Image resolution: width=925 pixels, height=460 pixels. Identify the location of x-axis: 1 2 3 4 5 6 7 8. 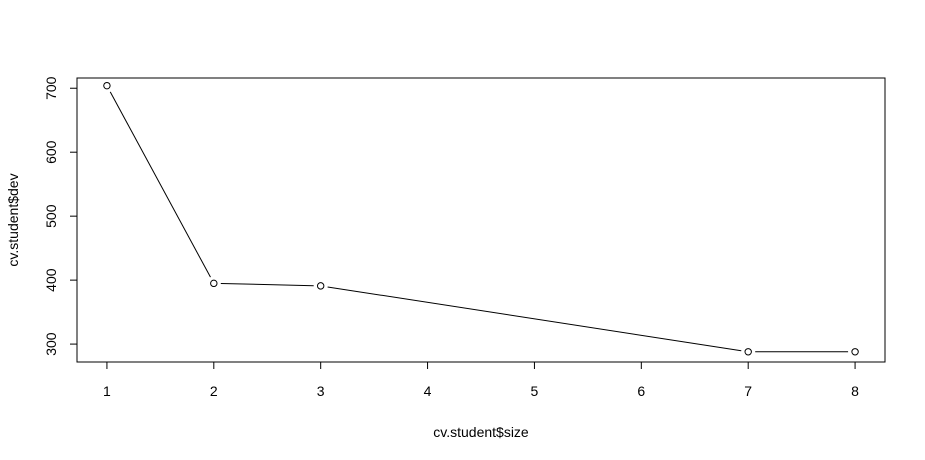
(481, 380).